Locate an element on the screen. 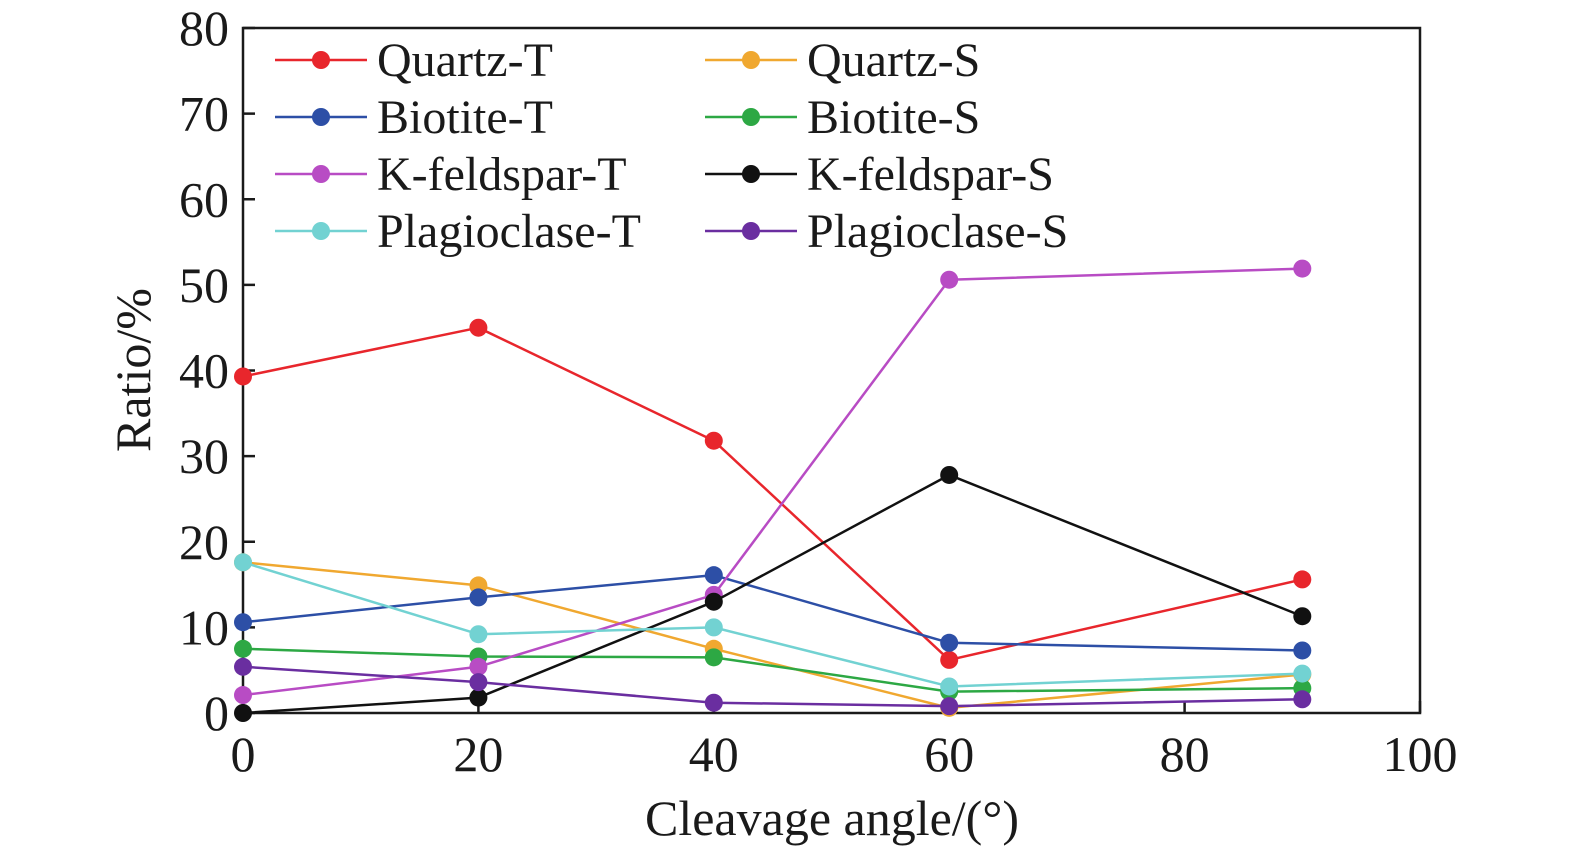 The height and width of the screenshot is (855, 1575). series-biotite-t is located at coordinates (773, 613).